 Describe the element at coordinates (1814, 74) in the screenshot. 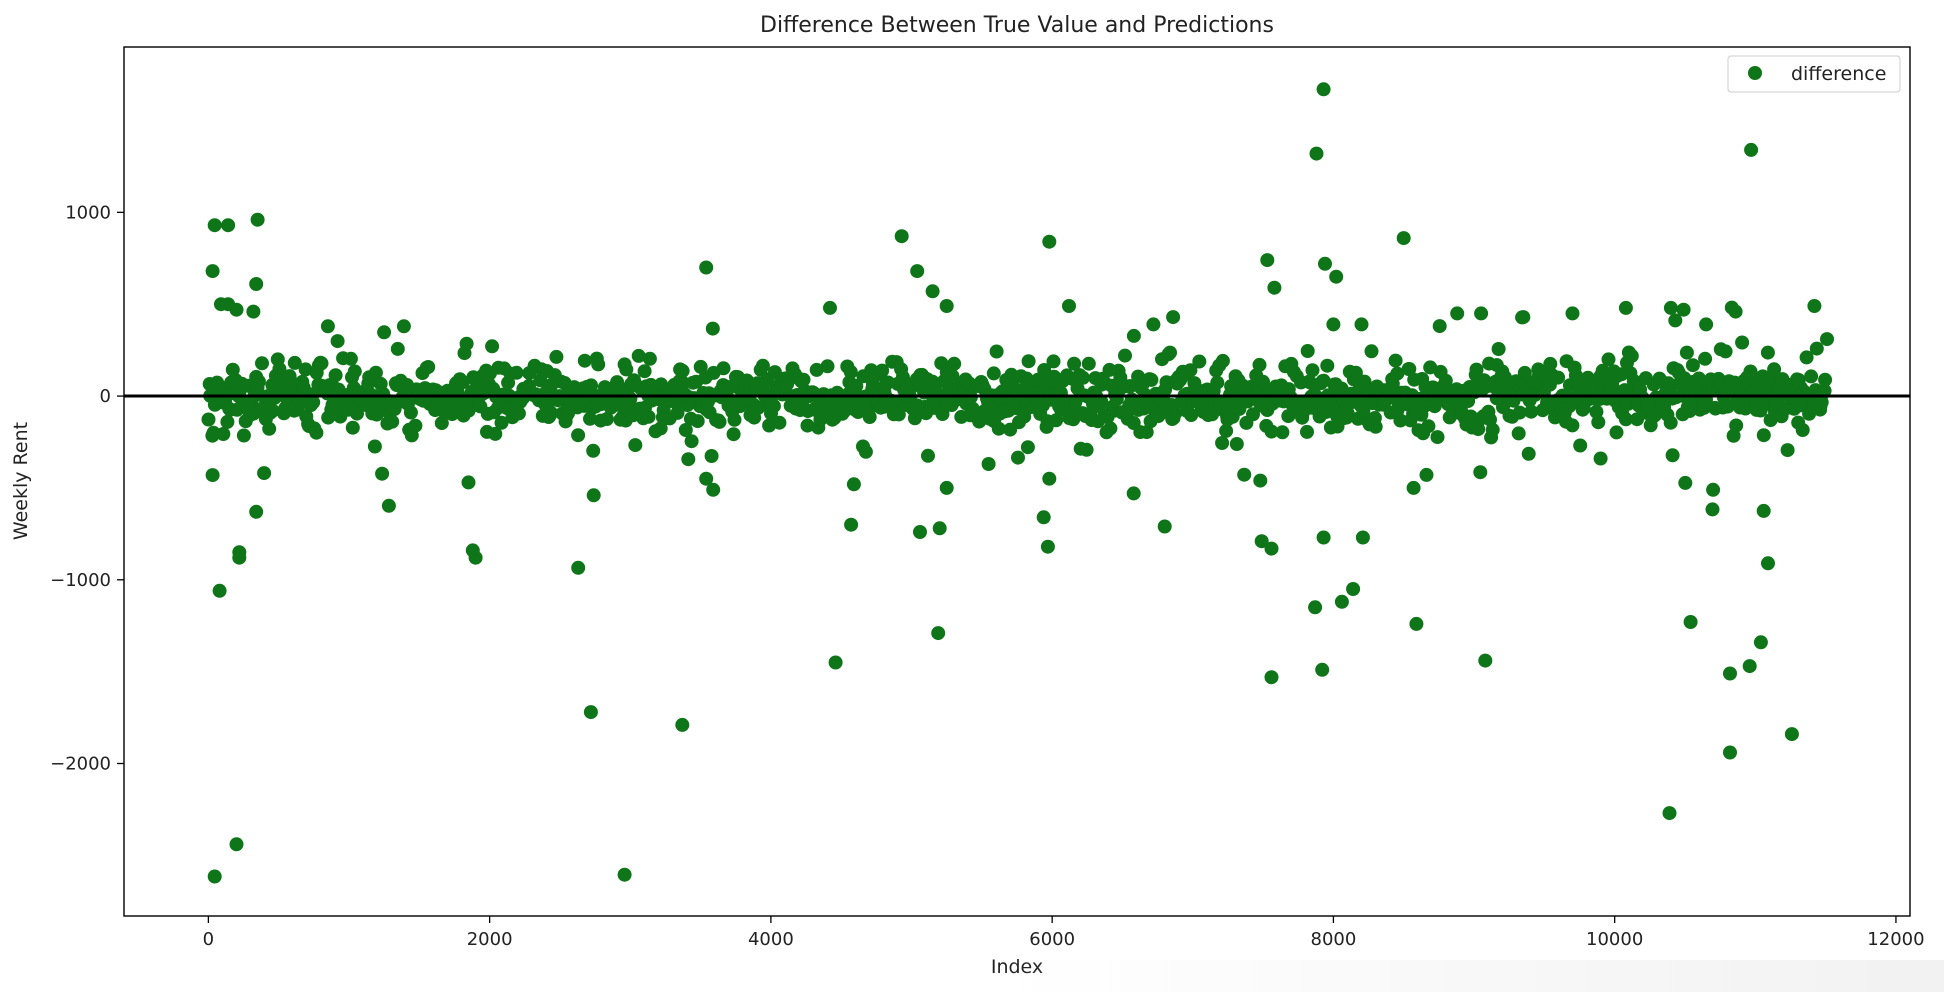

I see `legend-box` at that location.